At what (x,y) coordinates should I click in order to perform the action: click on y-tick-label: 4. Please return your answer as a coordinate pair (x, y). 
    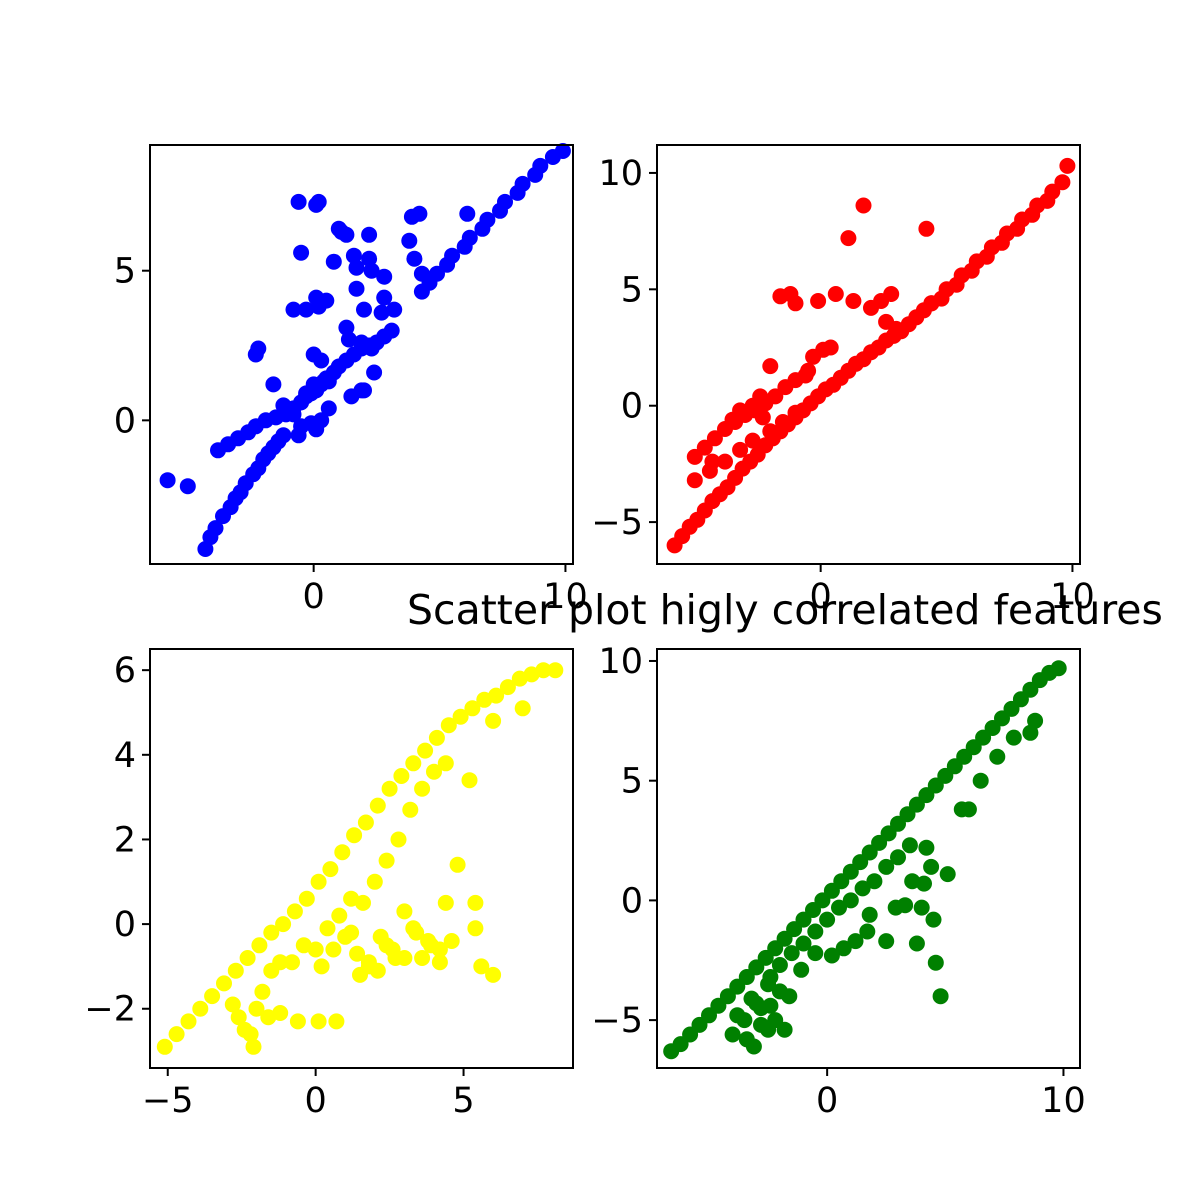
    Looking at the image, I should click on (125, 756).